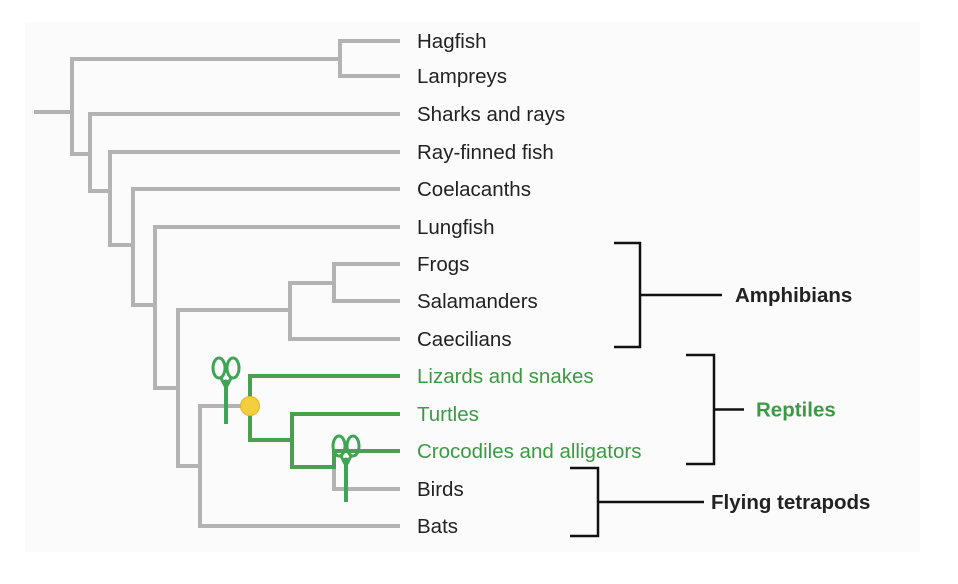 The width and height of the screenshot is (958, 584). Describe the element at coordinates (668, 295) in the screenshot. I see `amphibians-bracket` at that location.